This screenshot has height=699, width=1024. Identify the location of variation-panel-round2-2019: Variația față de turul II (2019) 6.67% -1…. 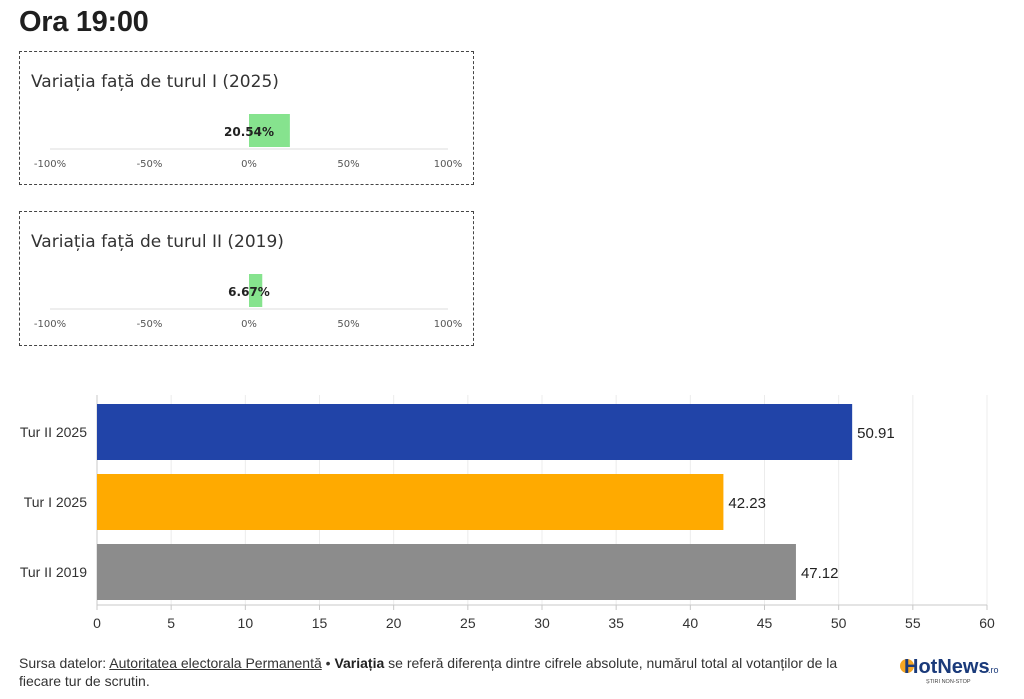
(246, 278).